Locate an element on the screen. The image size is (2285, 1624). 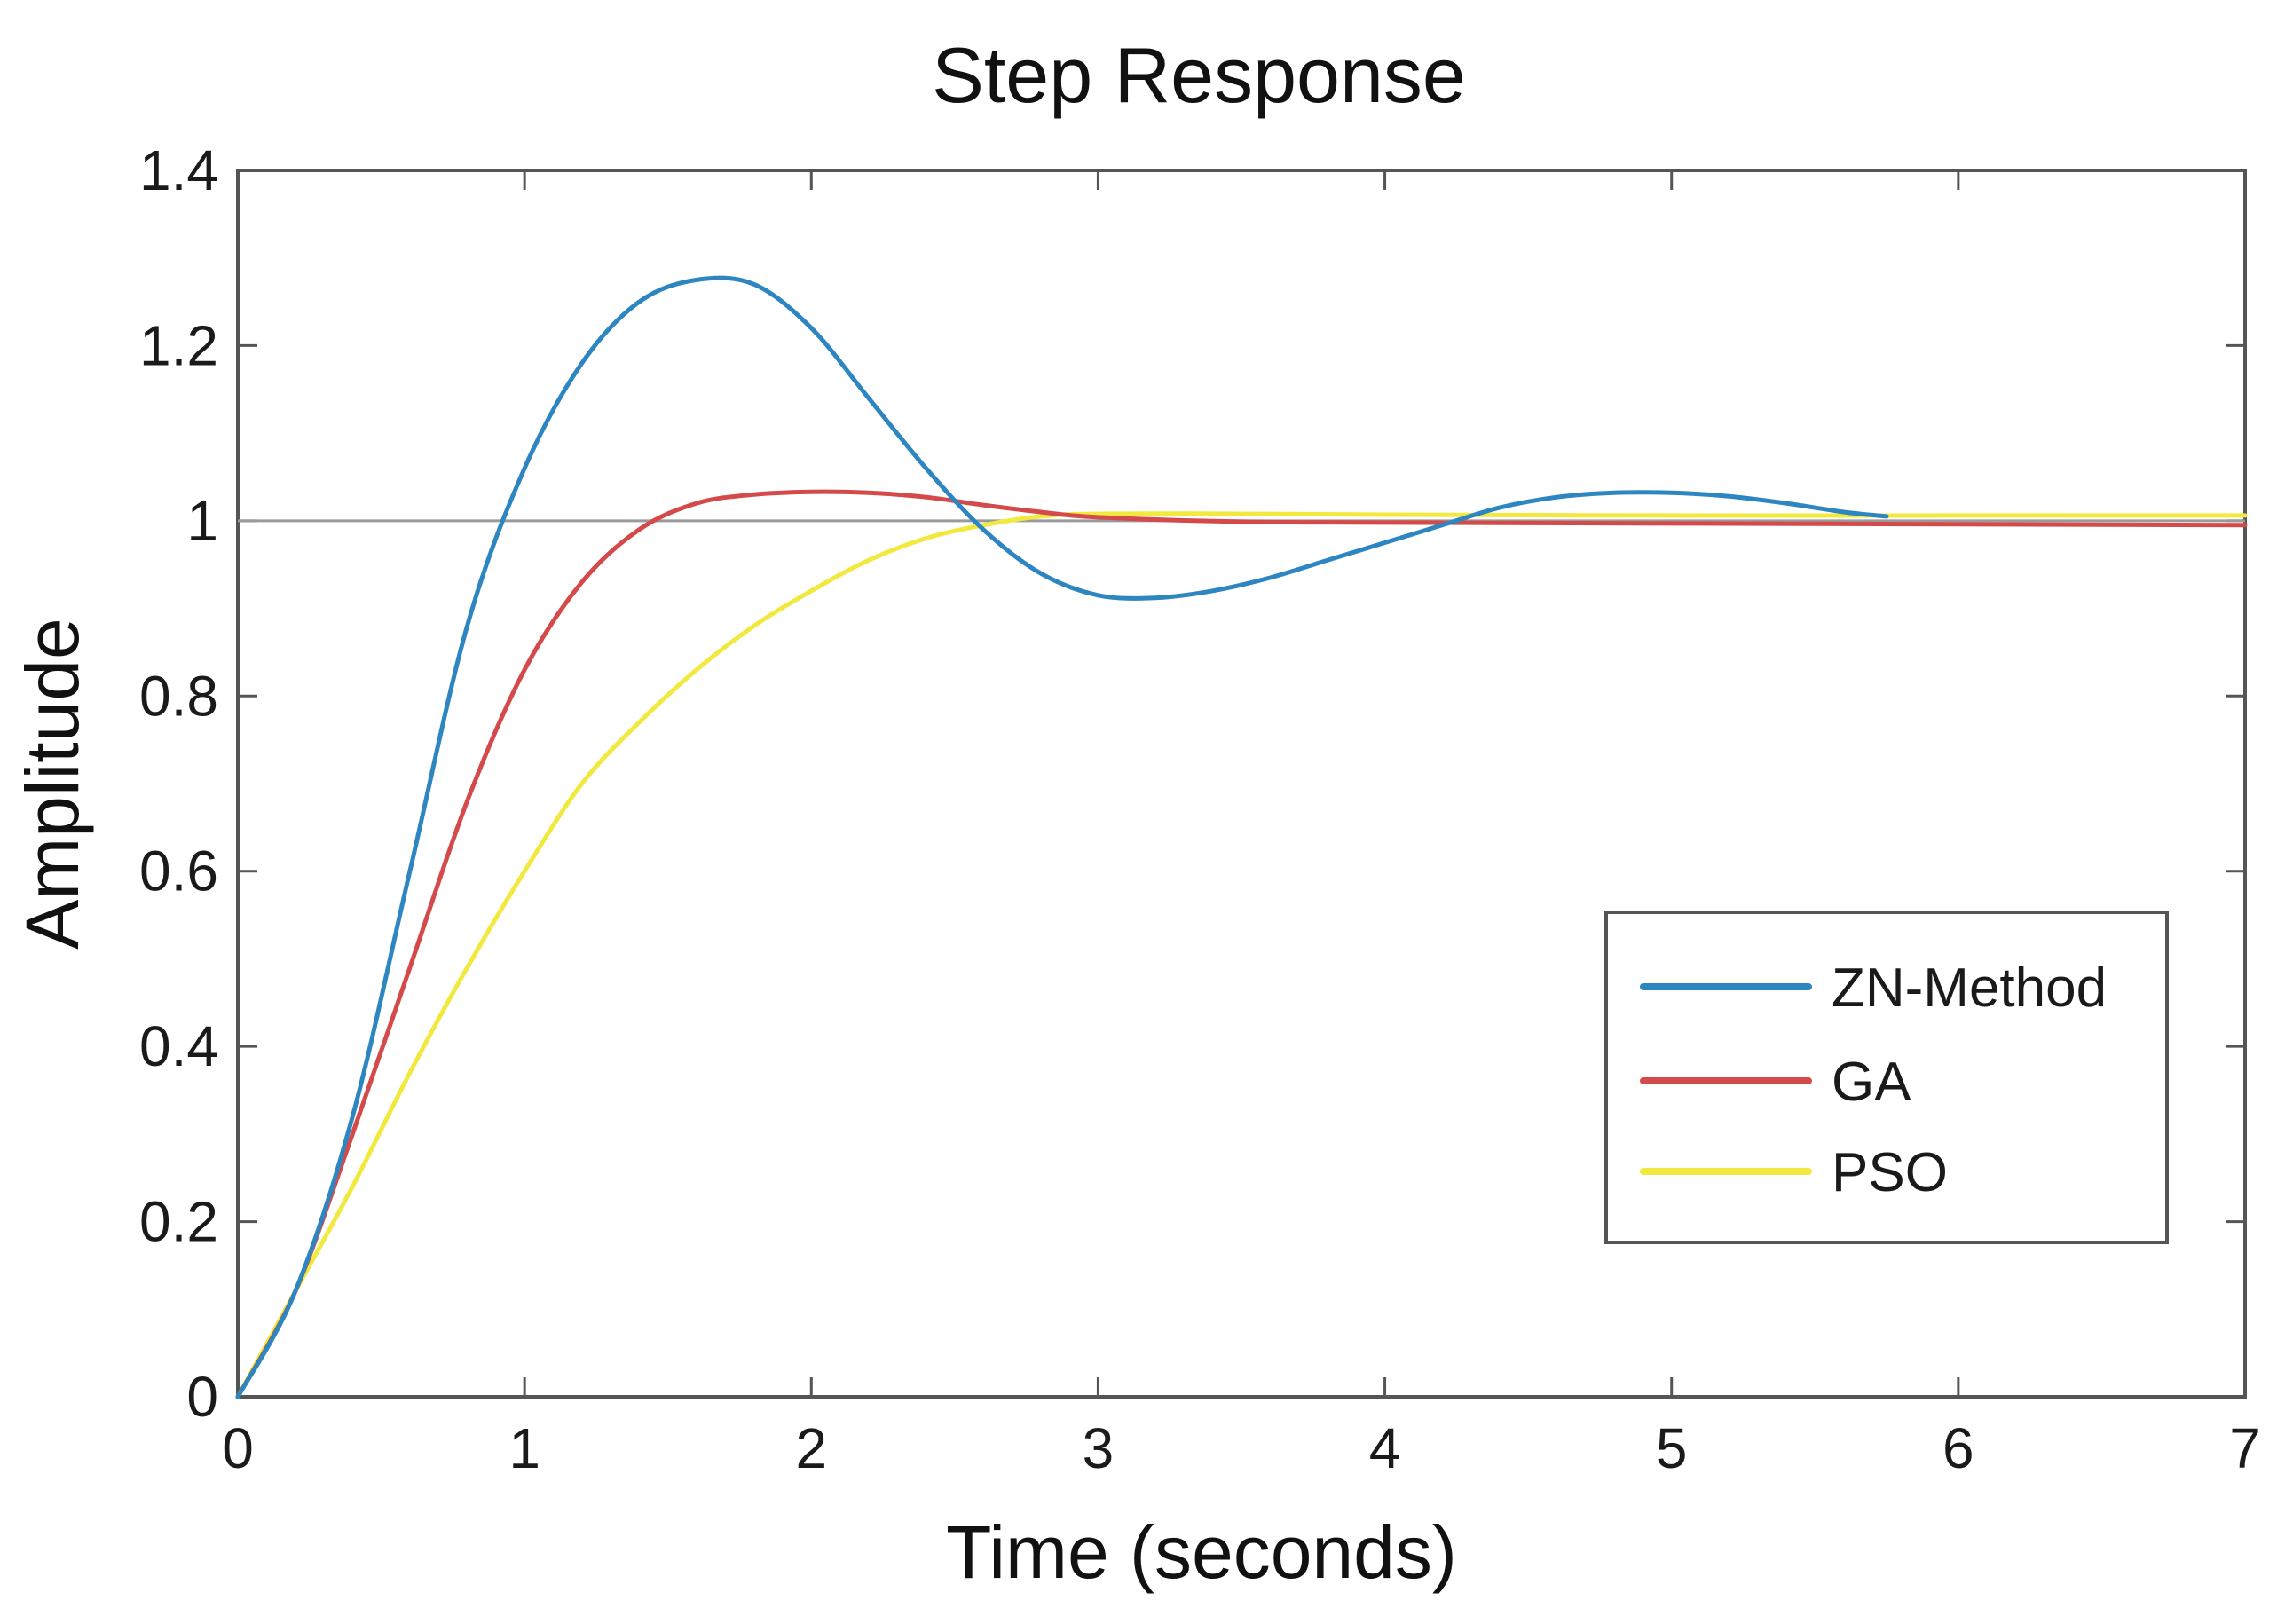
y-tick-label: 0 is located at coordinates (202, 1397).